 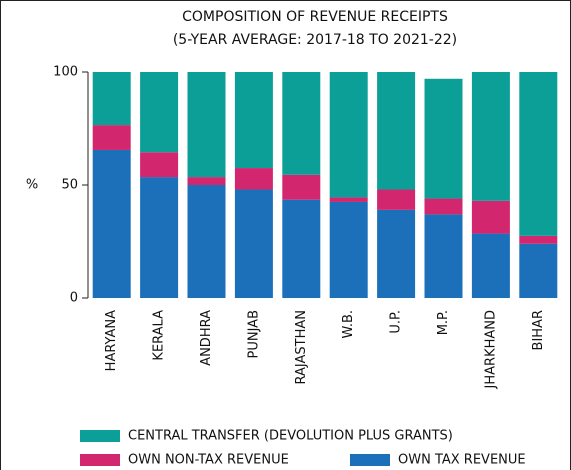 What do you see at coordinates (65, 72) in the screenshot?
I see `y-tick-label: 100` at bounding box center [65, 72].